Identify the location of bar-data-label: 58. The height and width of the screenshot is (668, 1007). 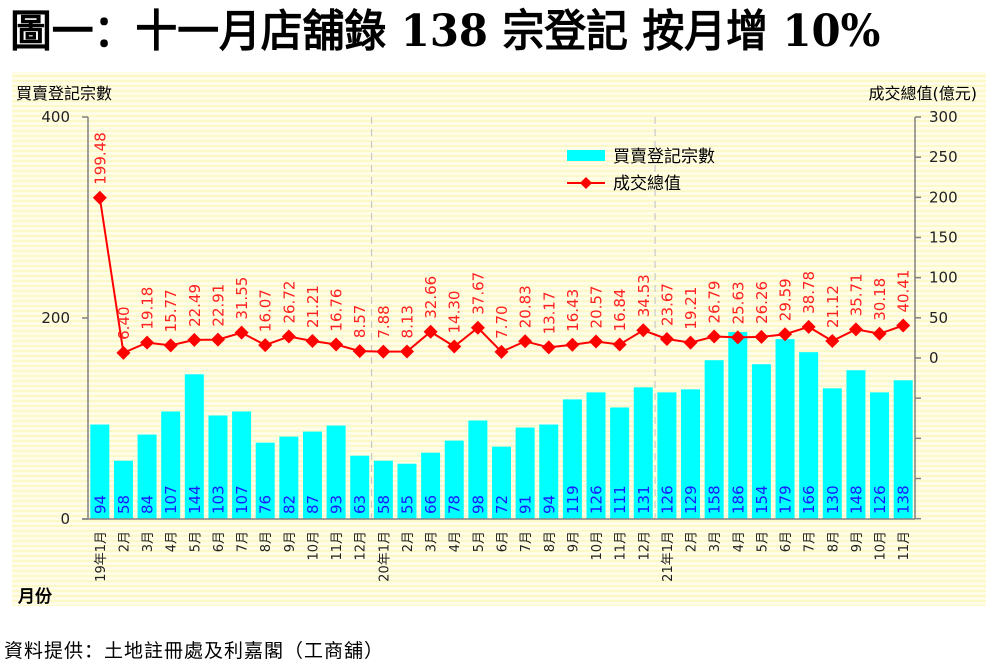
(384, 504).